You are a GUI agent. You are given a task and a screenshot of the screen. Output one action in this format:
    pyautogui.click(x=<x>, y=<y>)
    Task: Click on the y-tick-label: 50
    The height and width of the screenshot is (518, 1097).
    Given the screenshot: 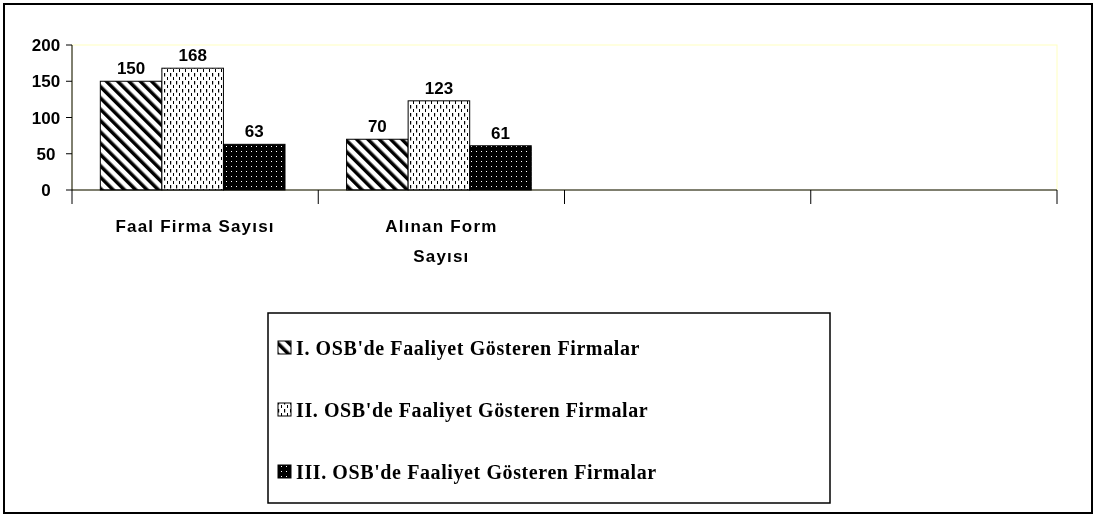 What is the action you would take?
    pyautogui.click(x=46, y=154)
    